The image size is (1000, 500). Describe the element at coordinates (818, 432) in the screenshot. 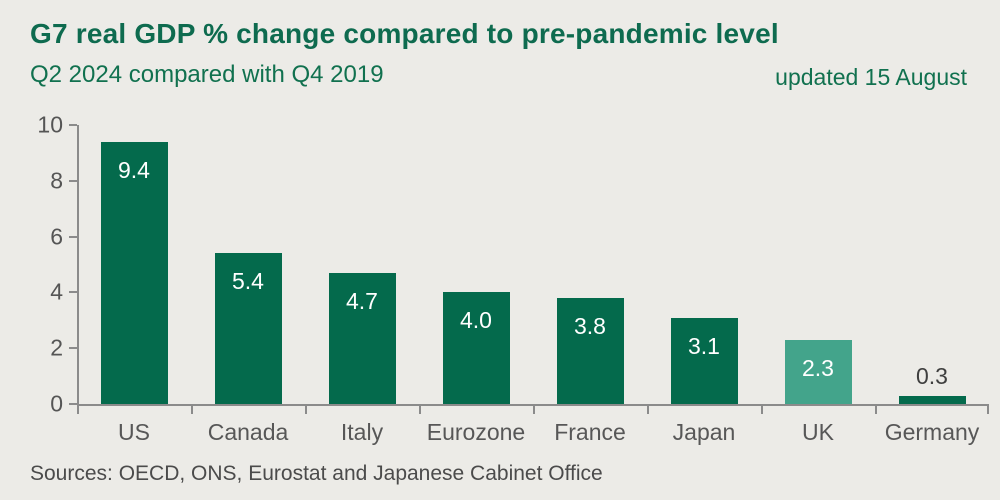

I see `x-tick-label-uk: UK` at that location.